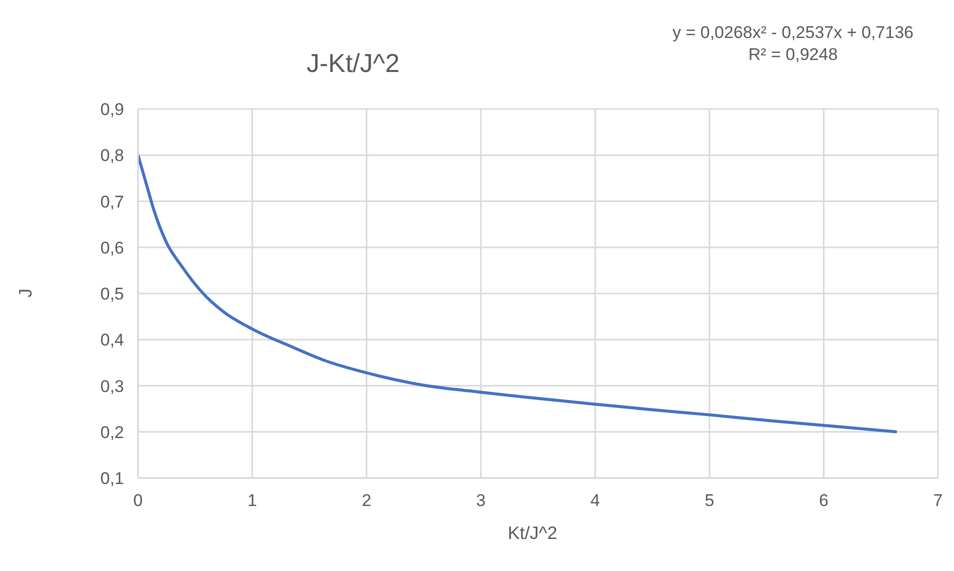 The height and width of the screenshot is (571, 954). What do you see at coordinates (112, 386) in the screenshot?
I see `y-tick-label: 0,3` at bounding box center [112, 386].